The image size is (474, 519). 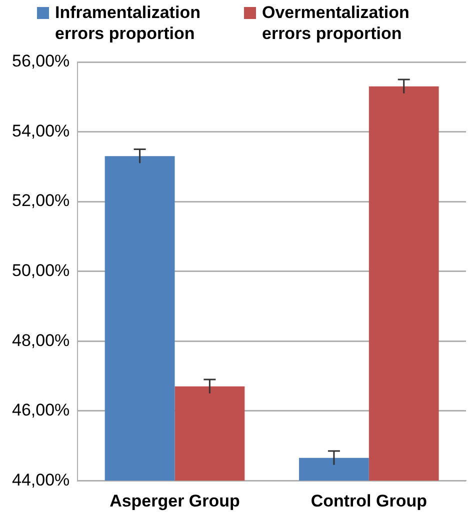 What do you see at coordinates (41, 410) in the screenshot?
I see `y-tick-label: 46,00%` at bounding box center [41, 410].